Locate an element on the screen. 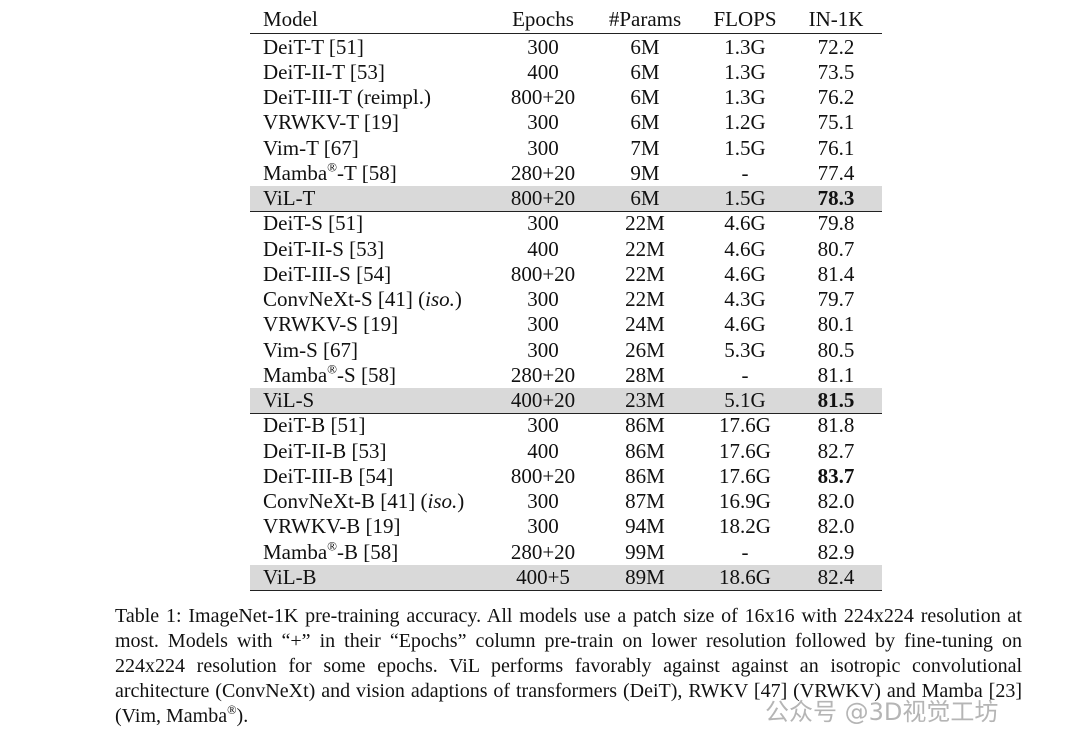 Image resolution: width=1080 pixels, height=751 pixels. value-cell: 76.2 is located at coordinates (836, 97).